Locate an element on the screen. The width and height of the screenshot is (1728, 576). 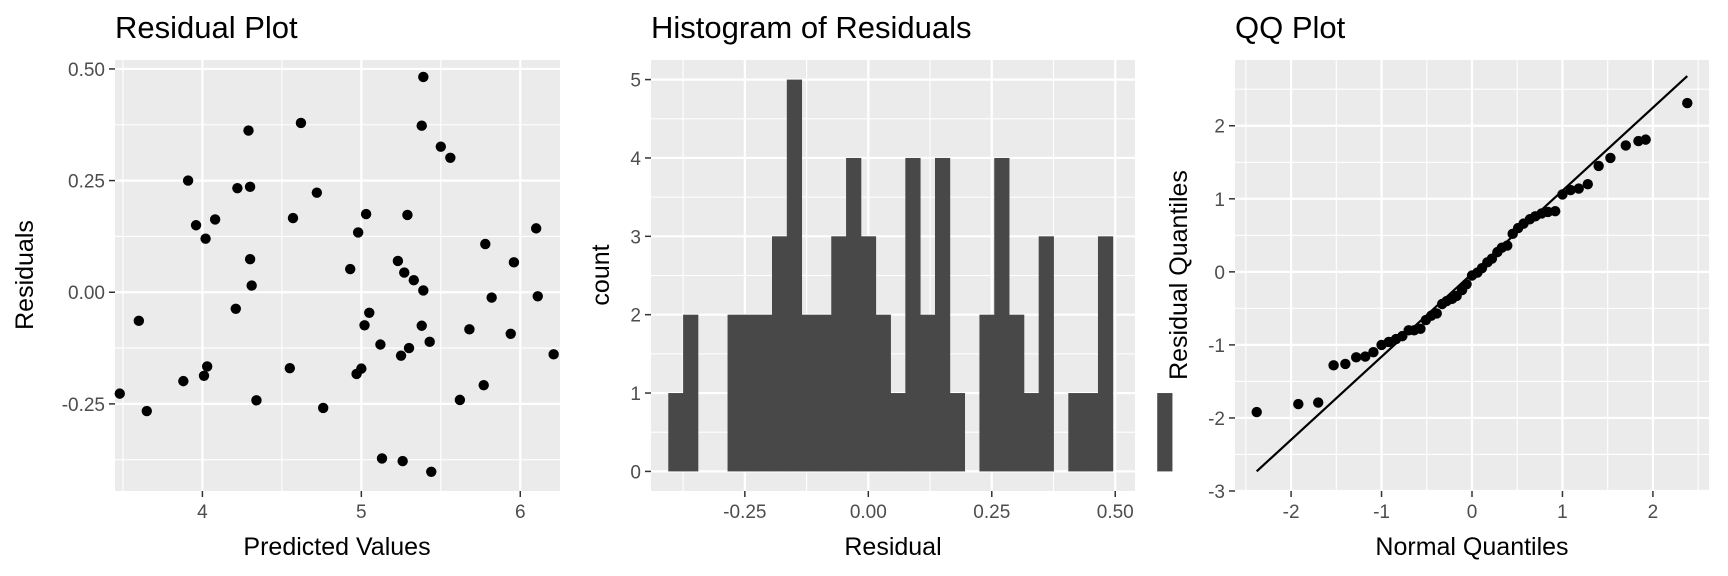
qq-plot-y-tick-label: -2 is located at coordinates (1216, 419).